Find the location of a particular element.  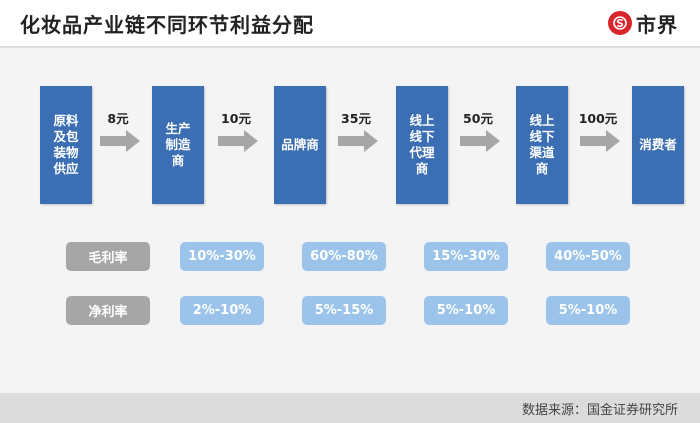

footer-bar: 数据来源：国金证券研究所 is located at coordinates (350, 408).